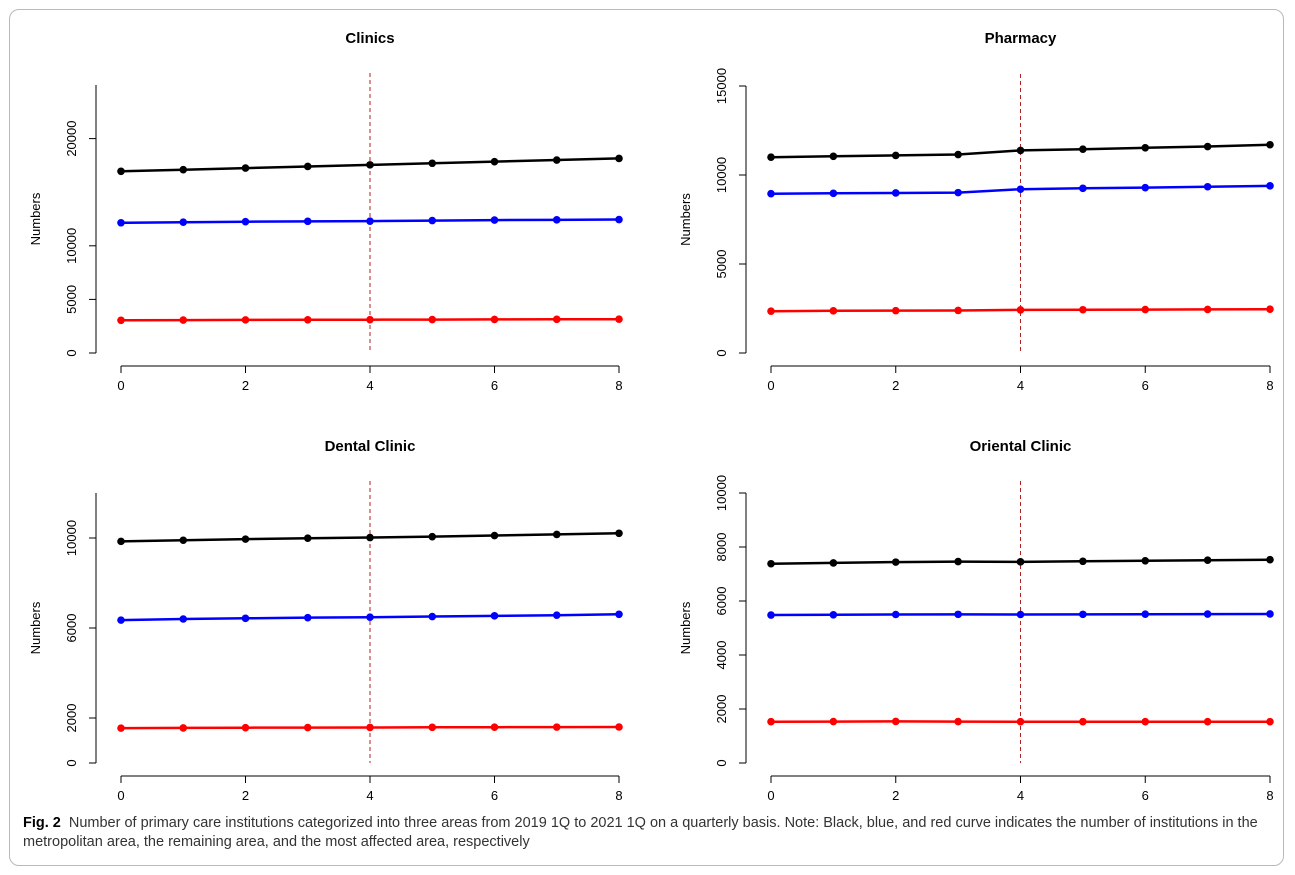 Image resolution: width=1295 pixels, height=875 pixels. I want to click on chart-title: Pharmacy, so click(1021, 38).